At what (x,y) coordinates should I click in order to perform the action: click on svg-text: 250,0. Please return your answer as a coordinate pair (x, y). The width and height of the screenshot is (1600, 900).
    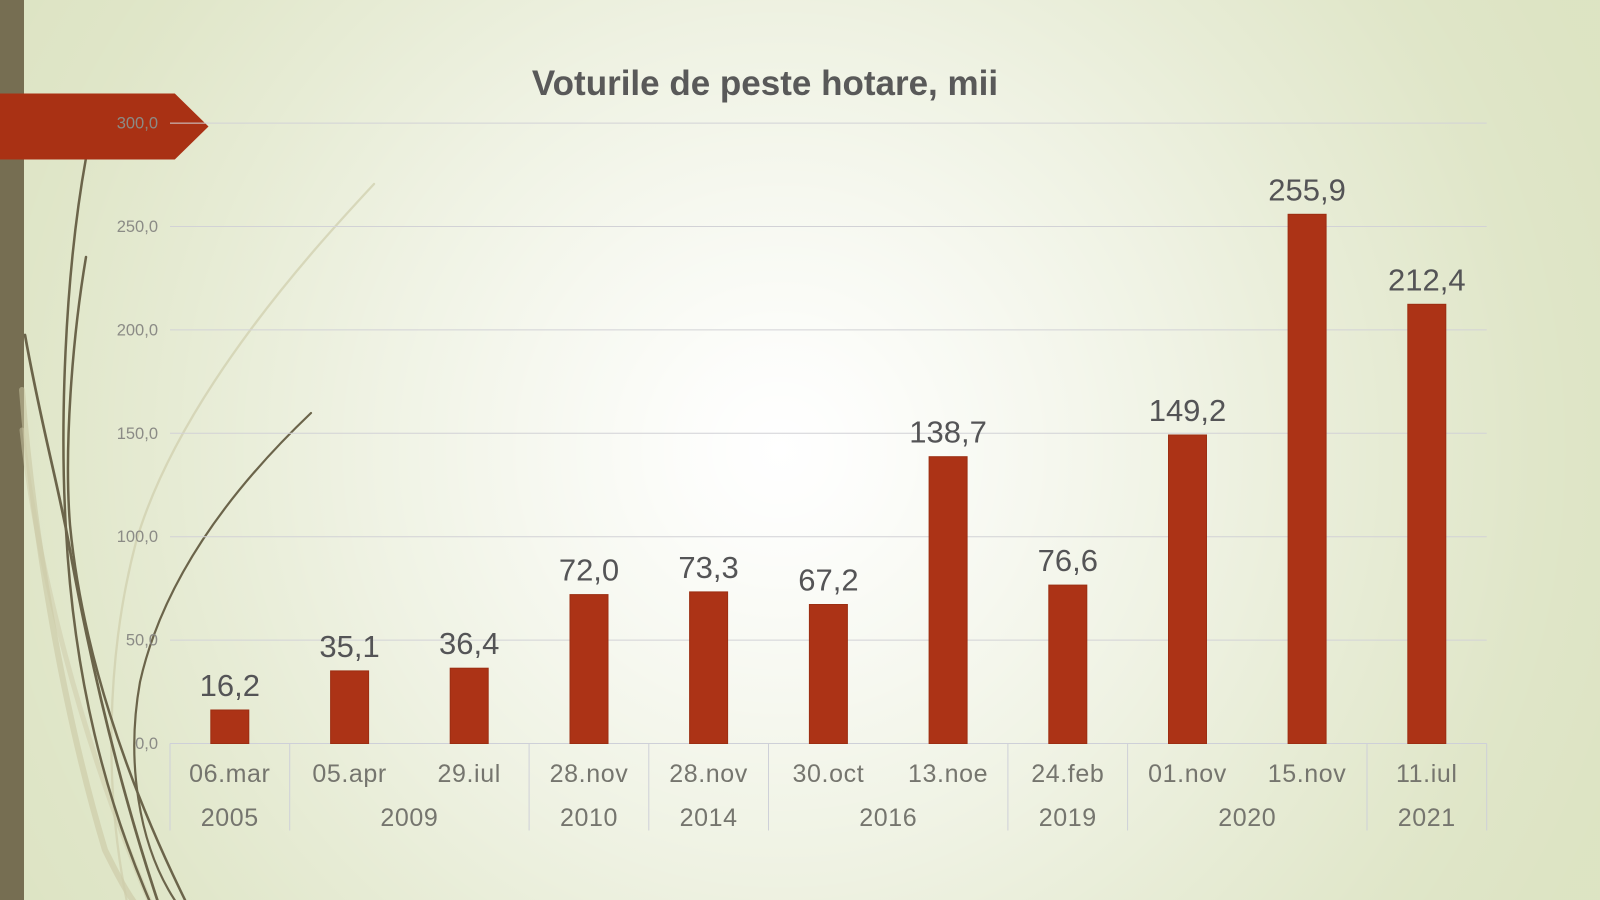
    Looking at the image, I should click on (137, 227).